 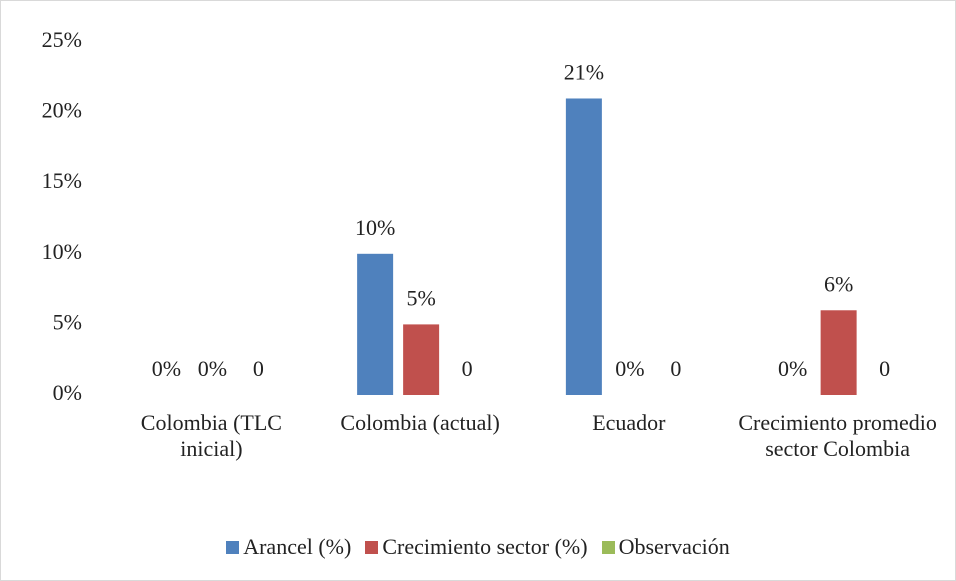 What do you see at coordinates (837, 435) in the screenshot?
I see `x-tick-label: Crecimiento promedio sector Colombia` at bounding box center [837, 435].